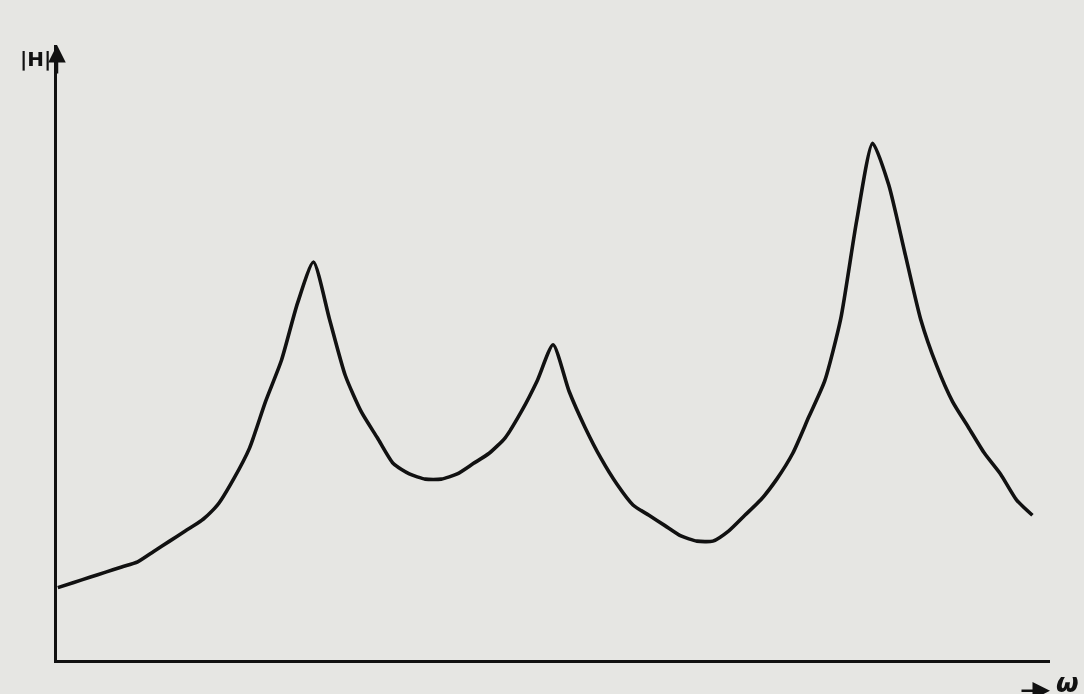 This screenshot has width=1084, height=694. Describe the element at coordinates (36, 59) in the screenshot. I see `y-axis-title: |H|` at that location.